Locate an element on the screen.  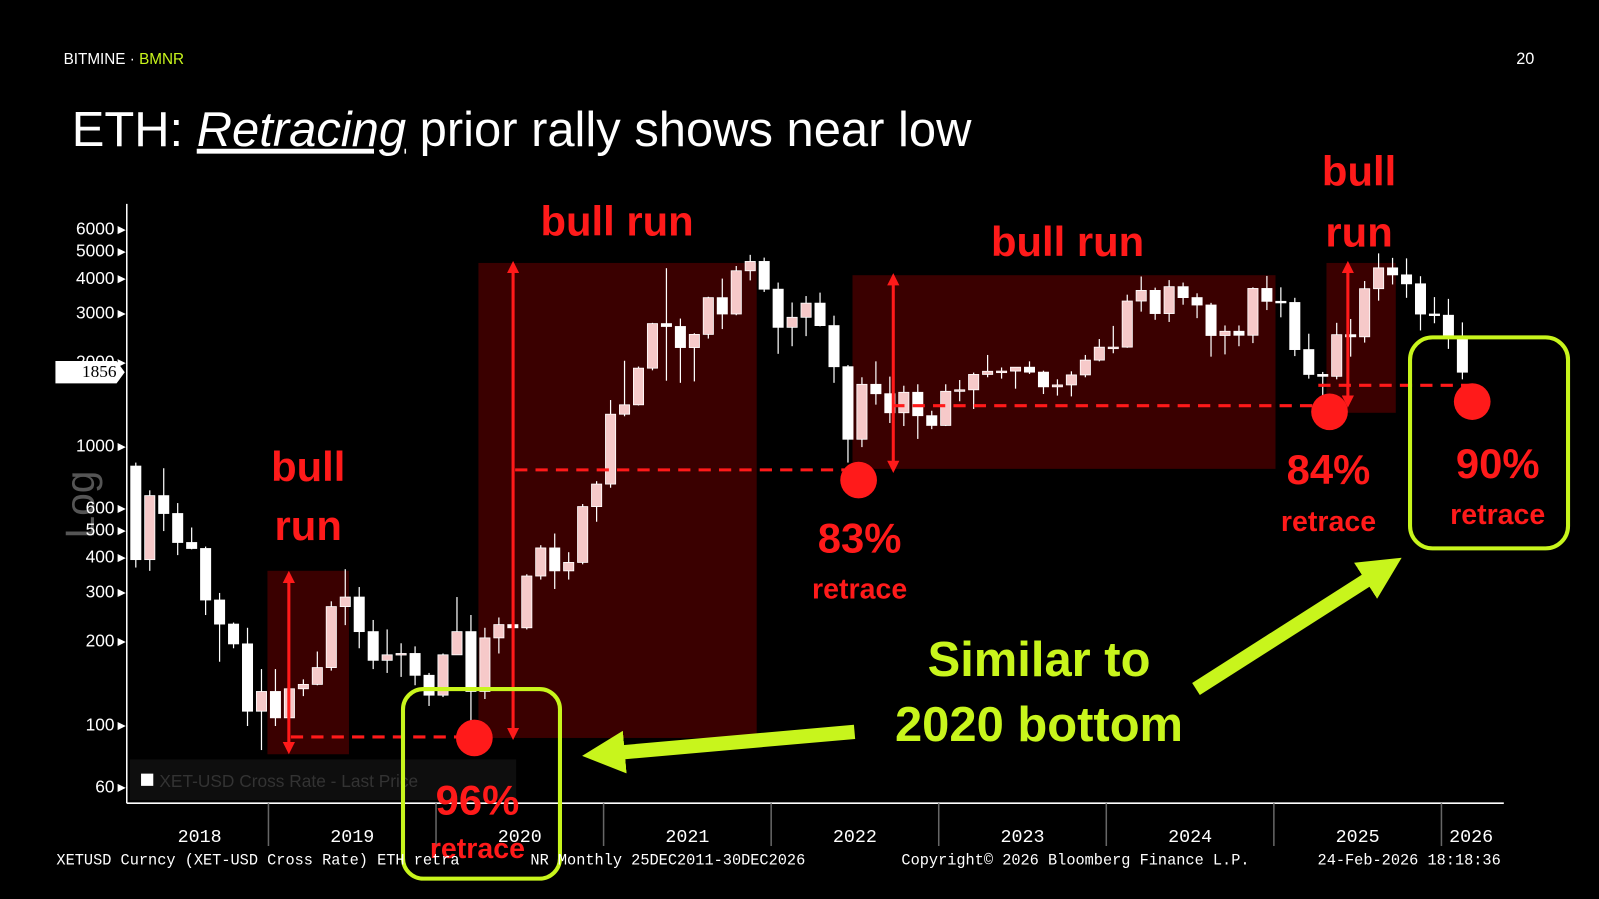
page-number: 20 is located at coordinates (1525, 59).